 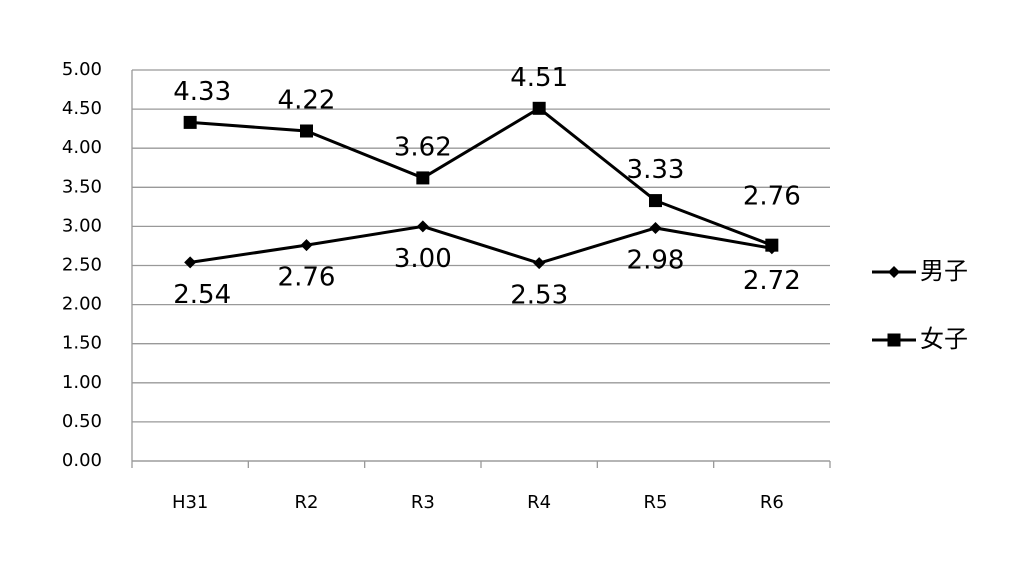 I want to click on data-label: 3.33, so click(x=656, y=170).